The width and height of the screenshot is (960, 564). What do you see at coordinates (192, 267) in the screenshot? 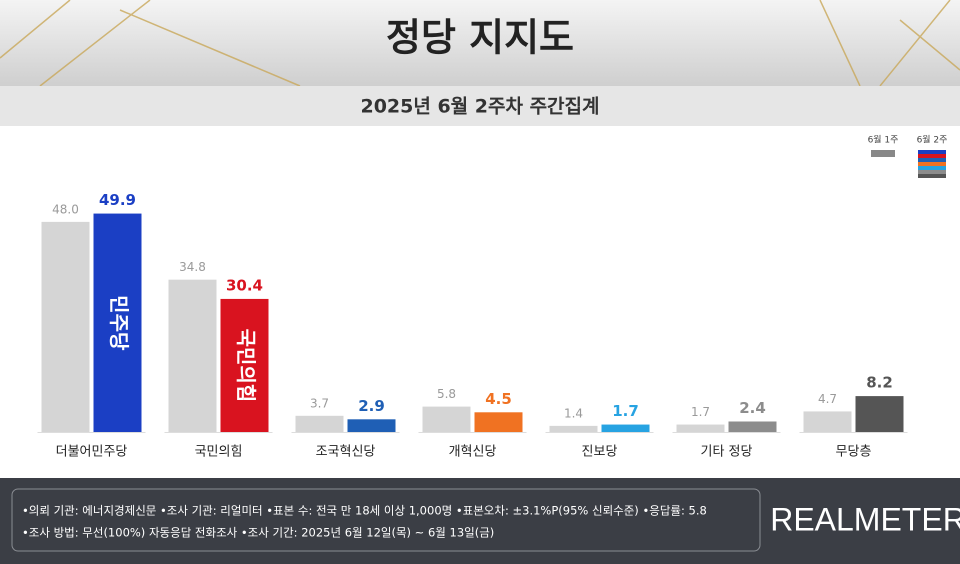
I see `value-label: 34.8` at bounding box center [192, 267].